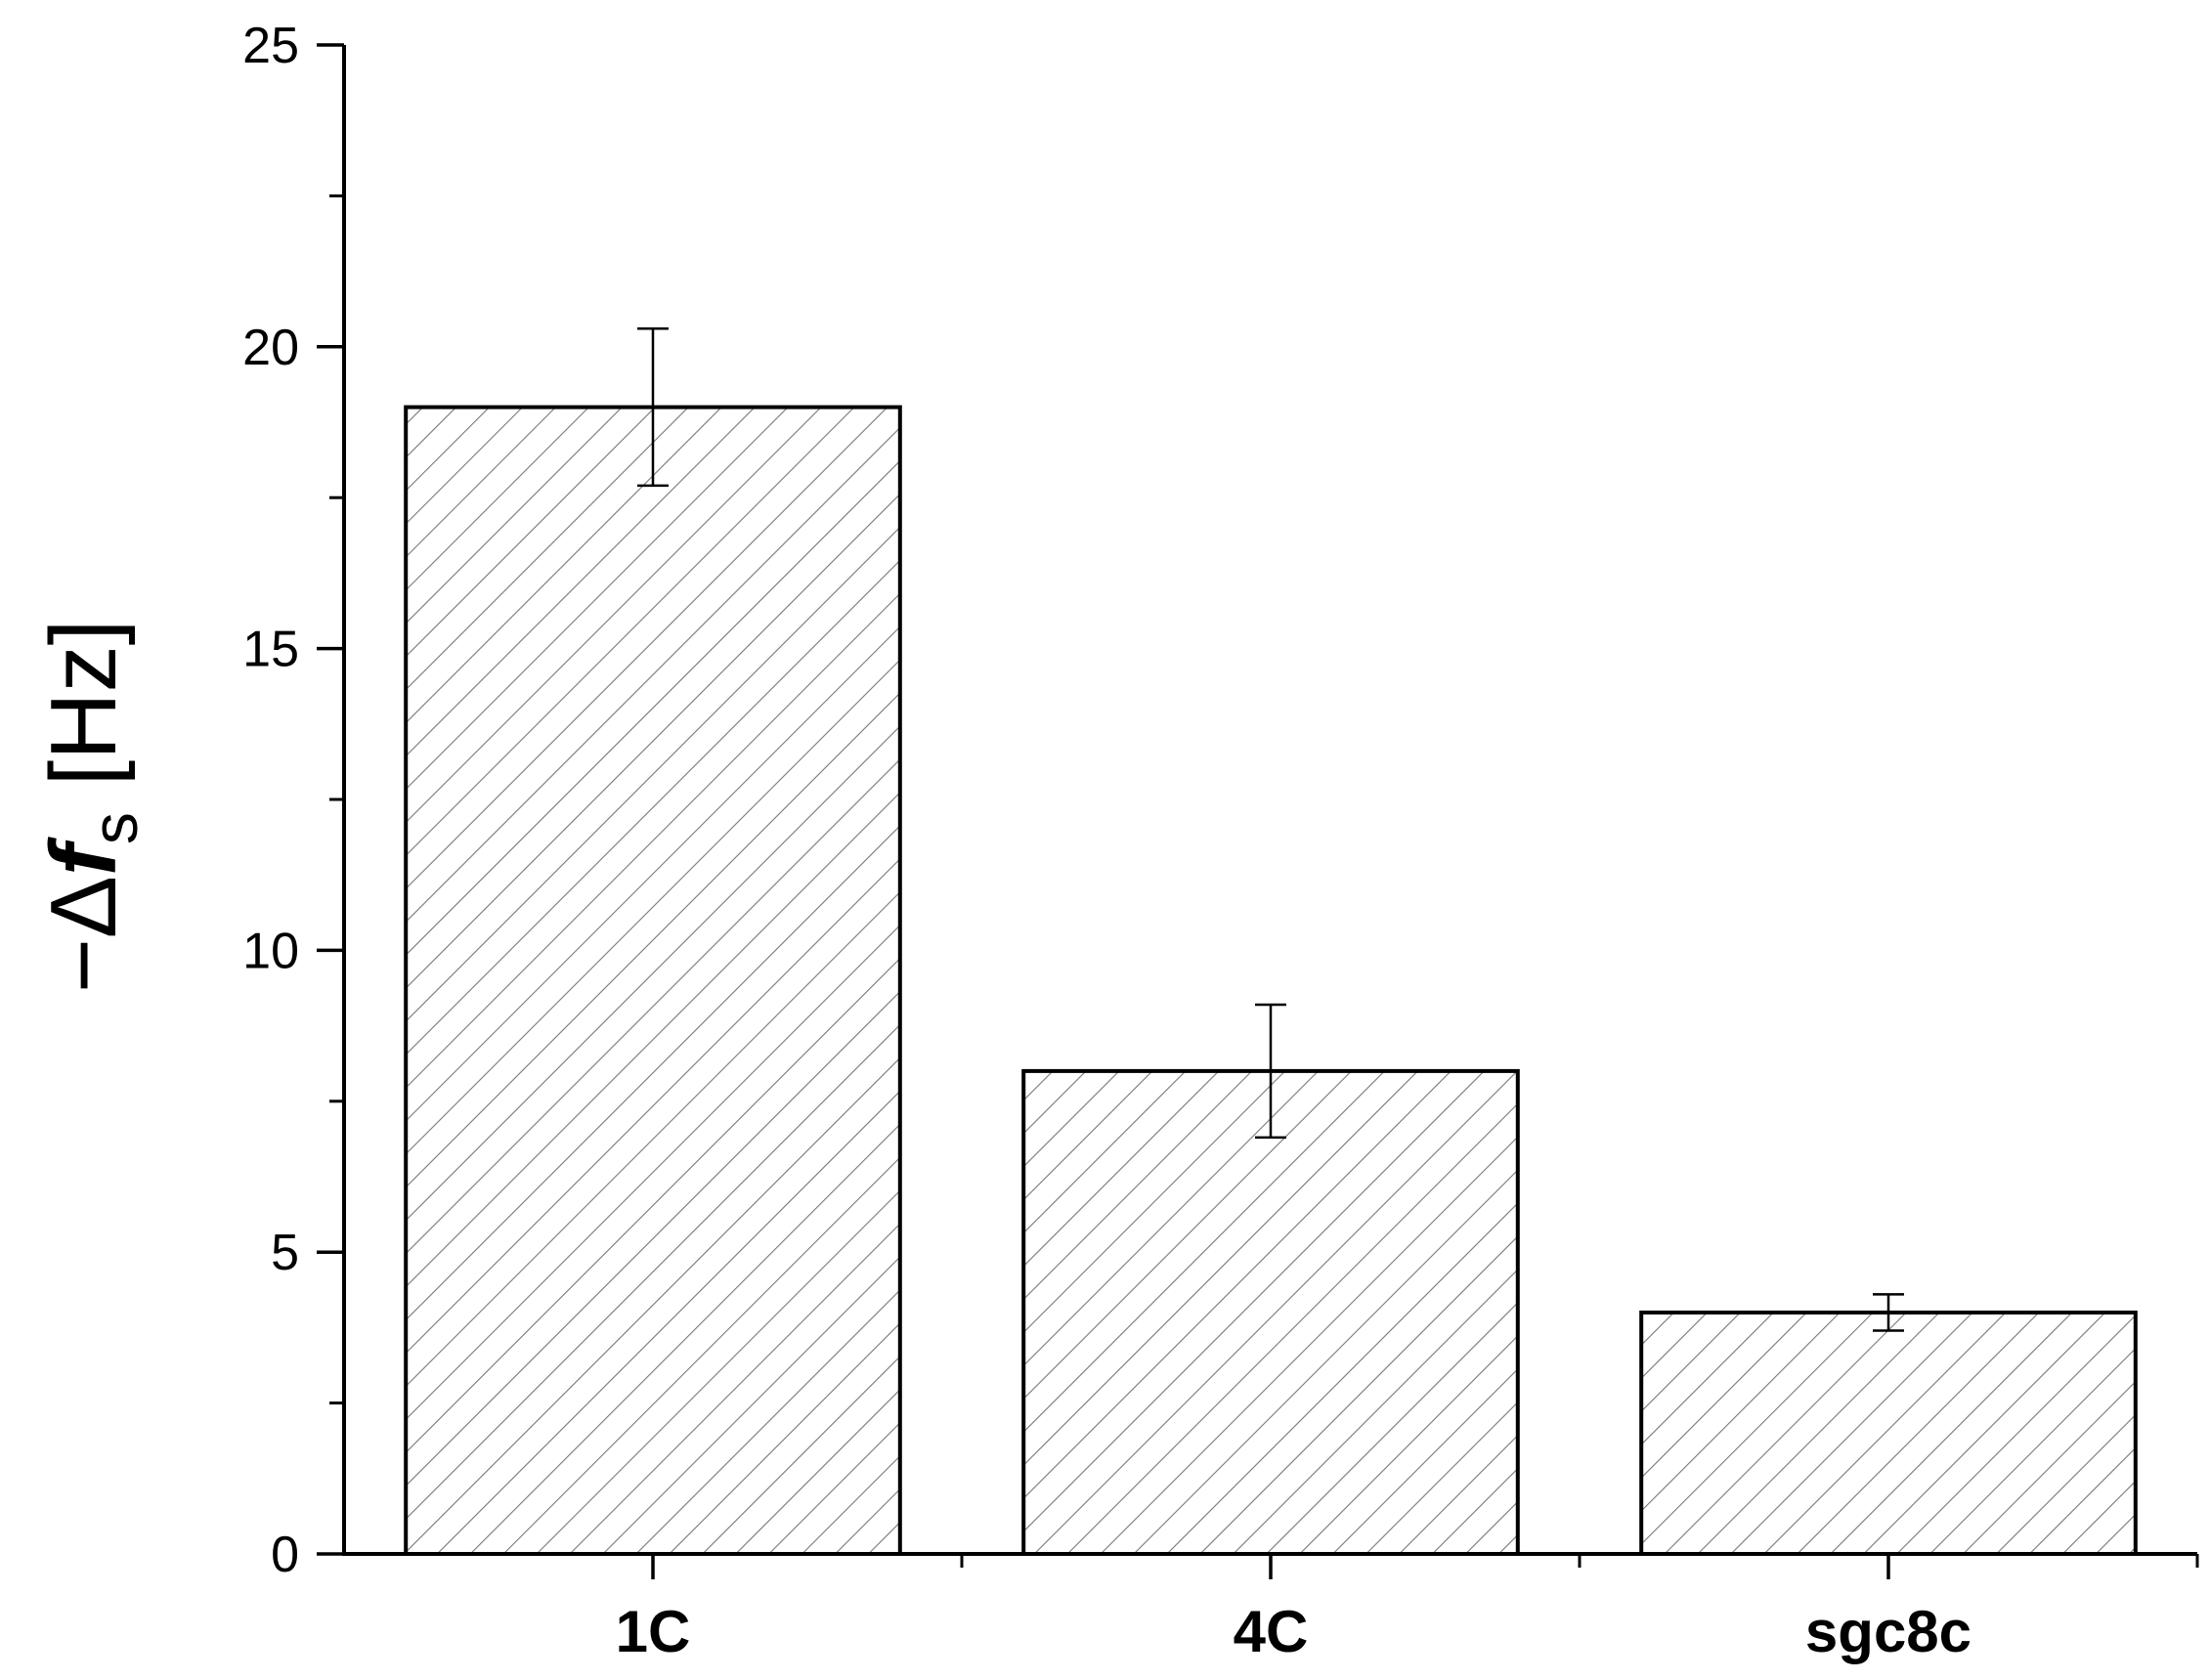 The height and width of the screenshot is (1680, 2210). I want to click on y-tick-label: 20, so click(270, 348).